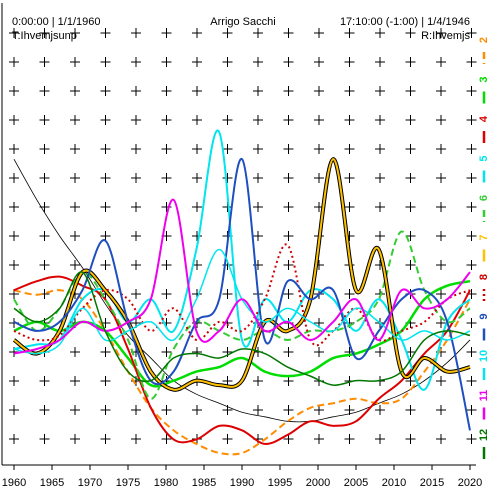 This screenshot has height=500, width=500. What do you see at coordinates (484, 158) in the screenshot?
I see `legend-label: 5` at bounding box center [484, 158].